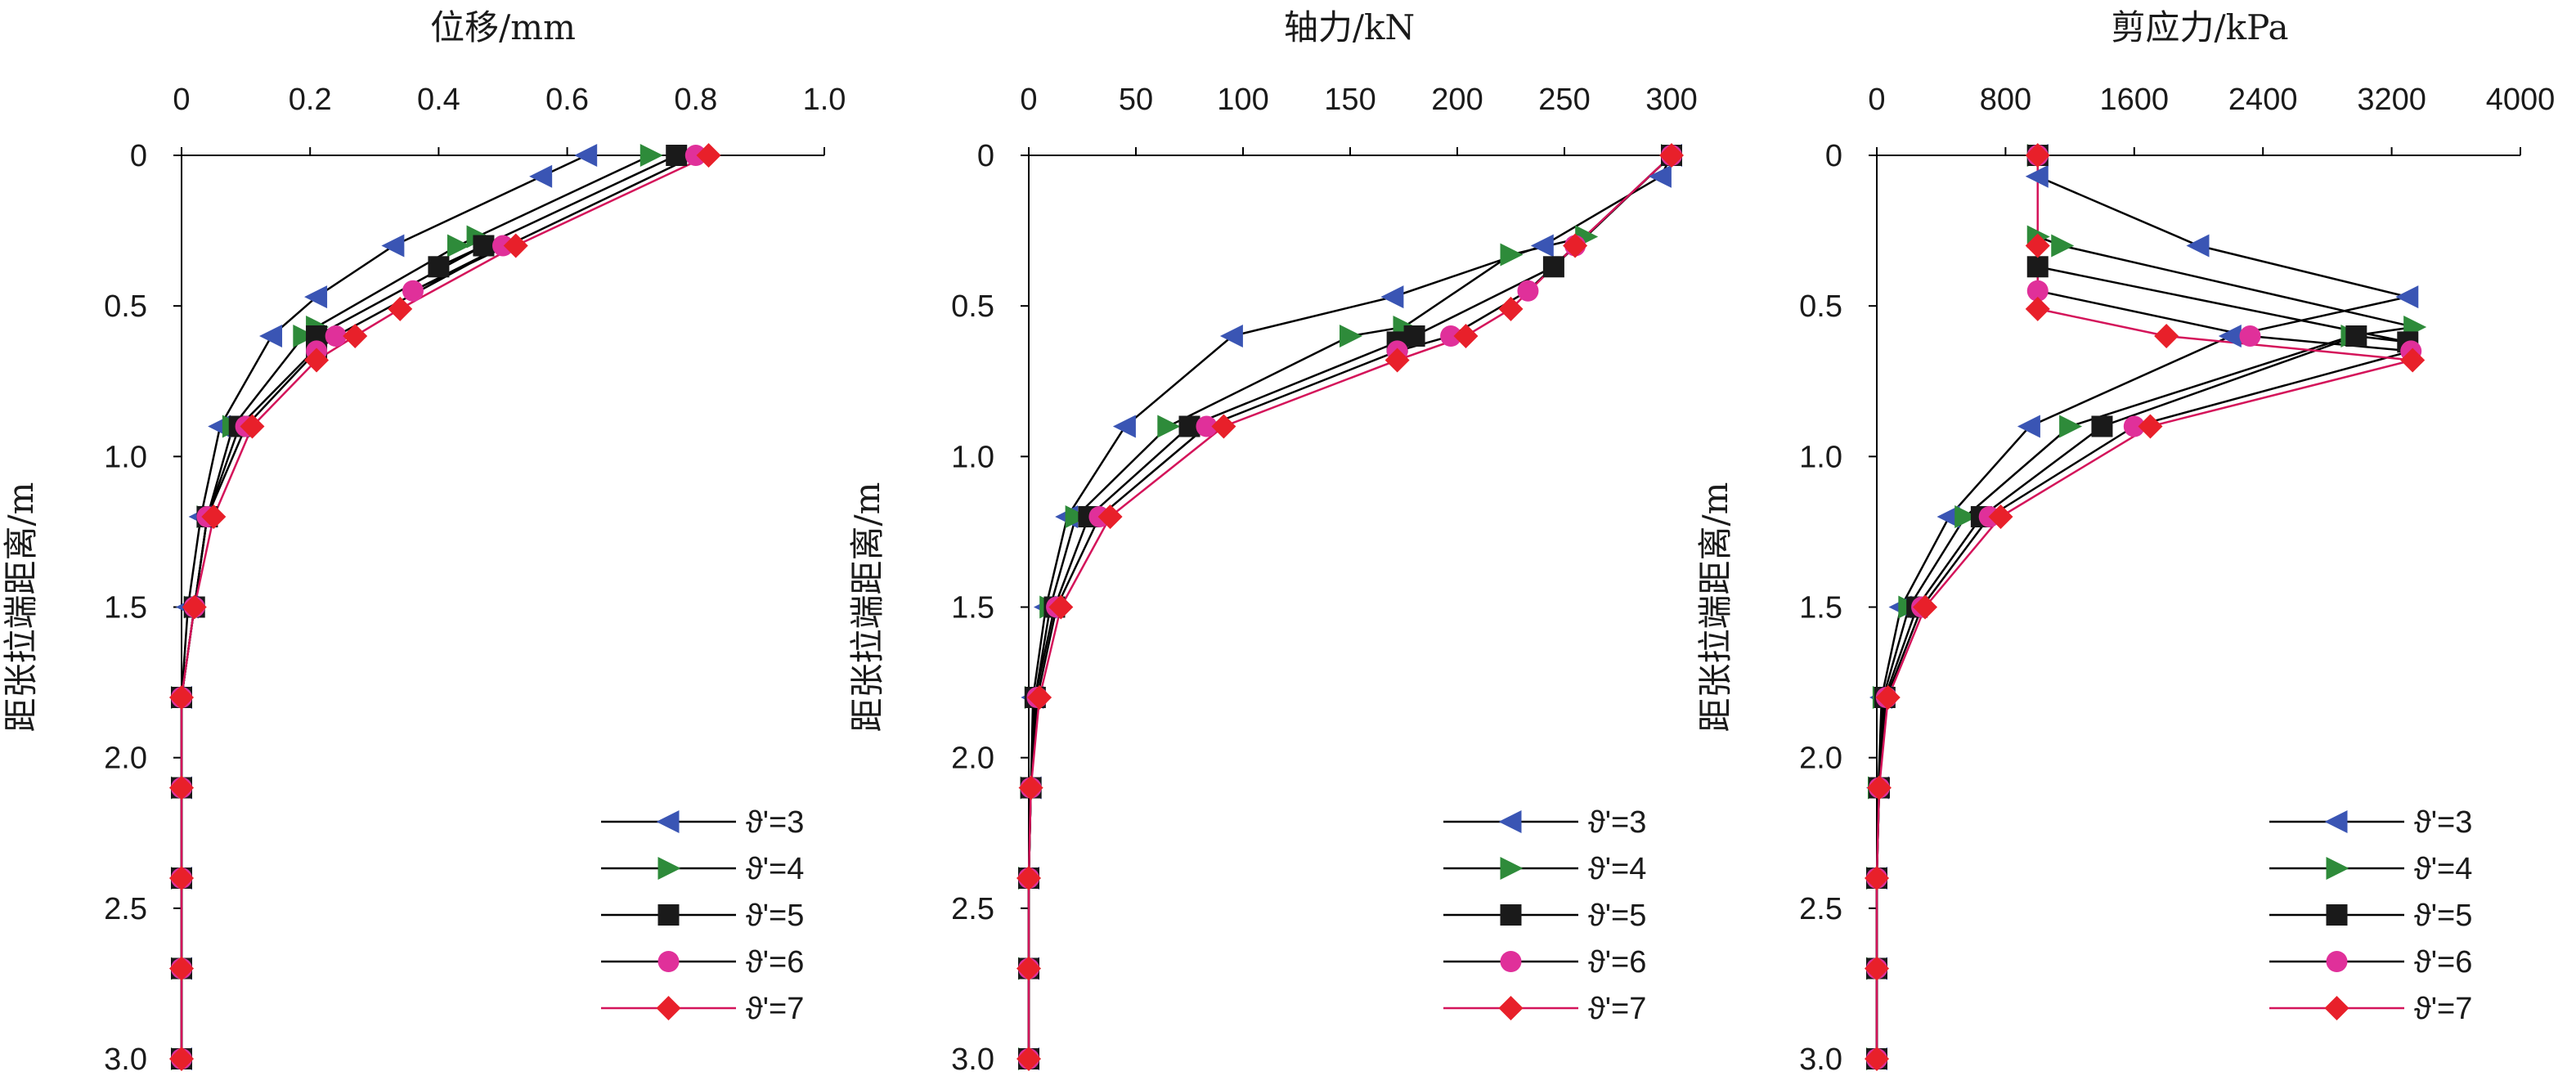 This screenshot has height=1085, width=2576. I want to click on legend-label: ϑ'=7, so click(775, 1009).